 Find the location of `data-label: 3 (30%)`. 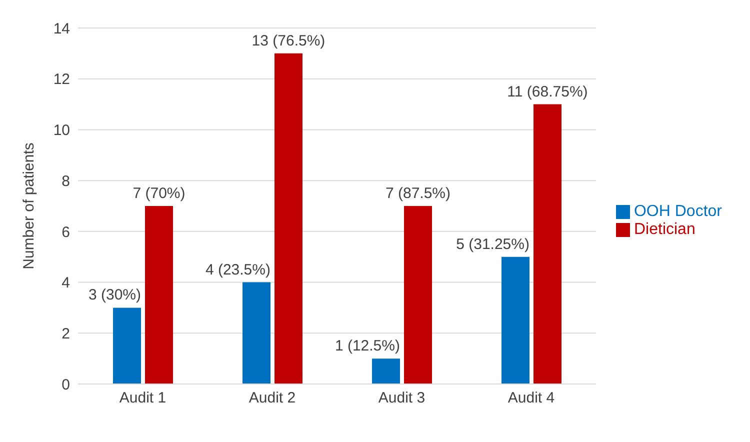

data-label: 3 (30%) is located at coordinates (114, 295).